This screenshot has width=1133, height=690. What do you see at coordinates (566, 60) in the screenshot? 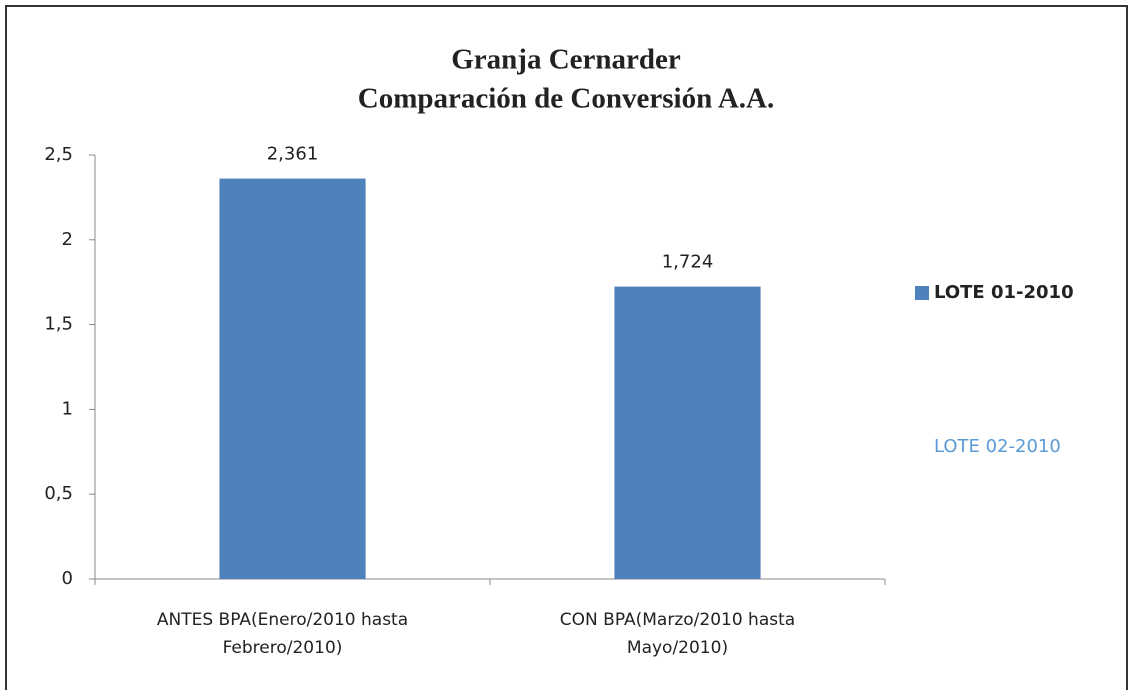
I see `chart-title: Granja Cernarder` at bounding box center [566, 60].